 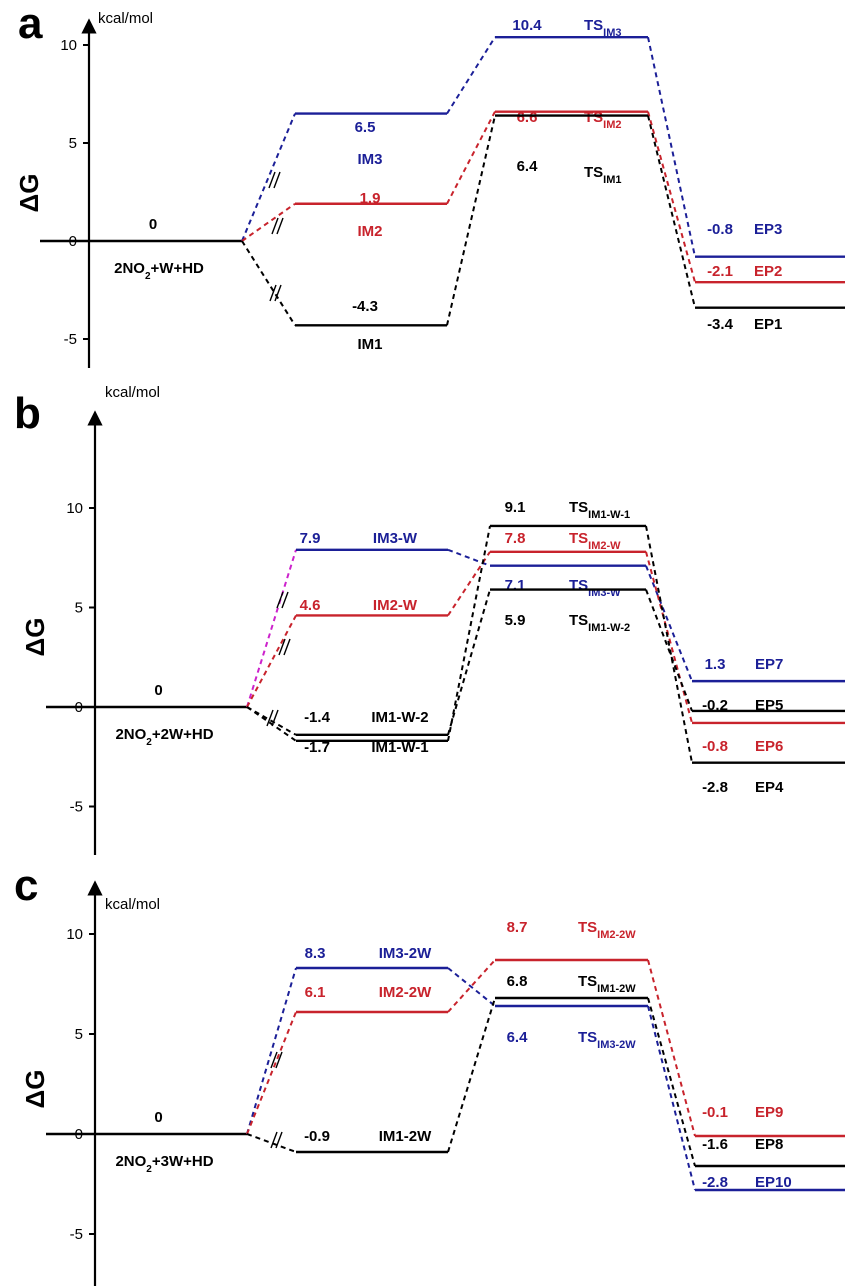 What do you see at coordinates (599, 510) in the screenshot?
I see `ts-name-label: TSIM1-W-1` at bounding box center [599, 510].